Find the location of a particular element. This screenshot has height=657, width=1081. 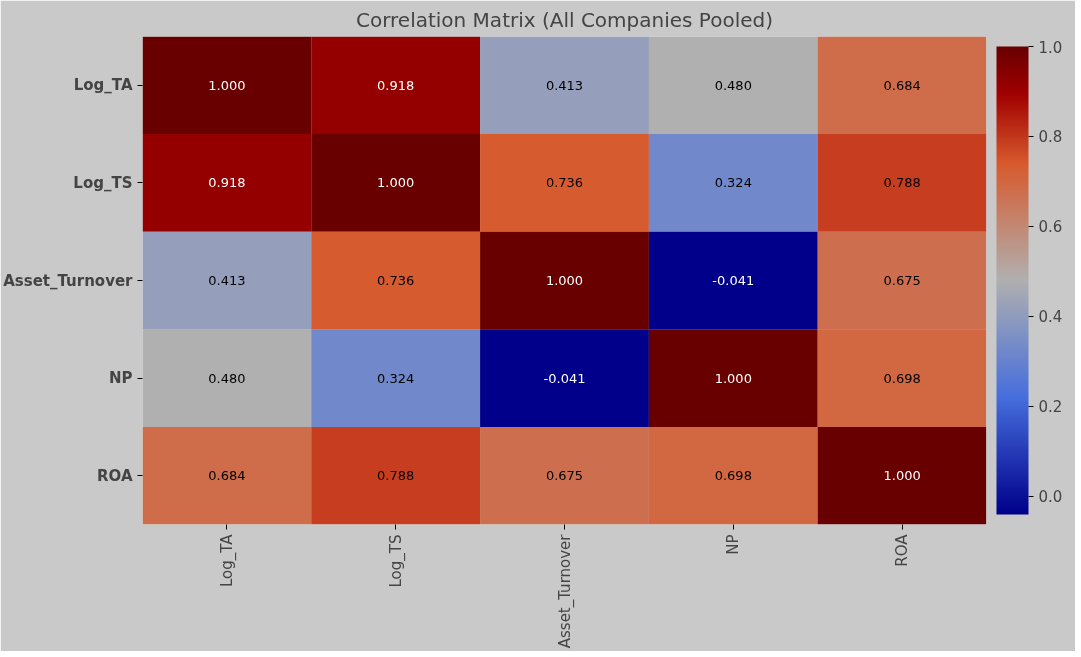

color-bar-label: 0.2 is located at coordinates (1050, 407).